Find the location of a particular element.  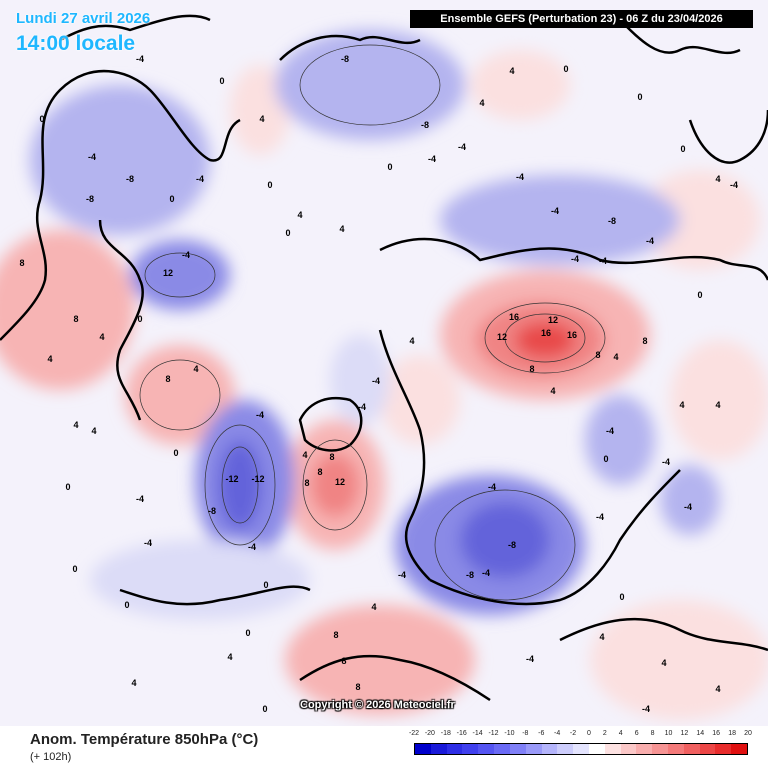

coast-siberia is located at coordinates (573, 259).